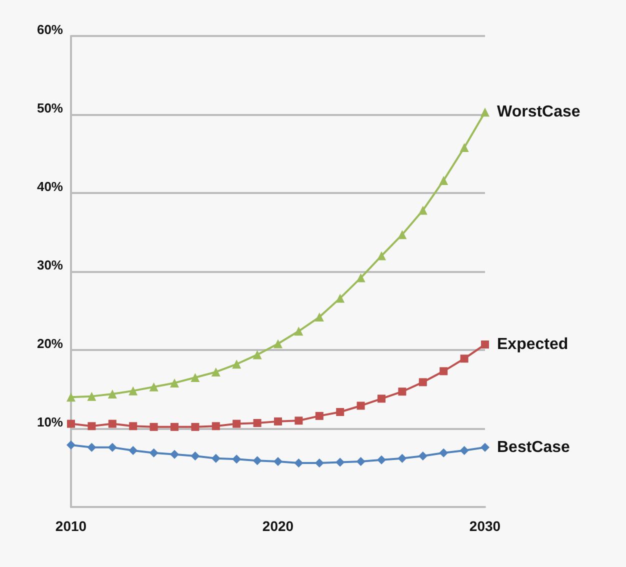  What do you see at coordinates (485, 526) in the screenshot?
I see `x-tick-label: 2030` at bounding box center [485, 526].